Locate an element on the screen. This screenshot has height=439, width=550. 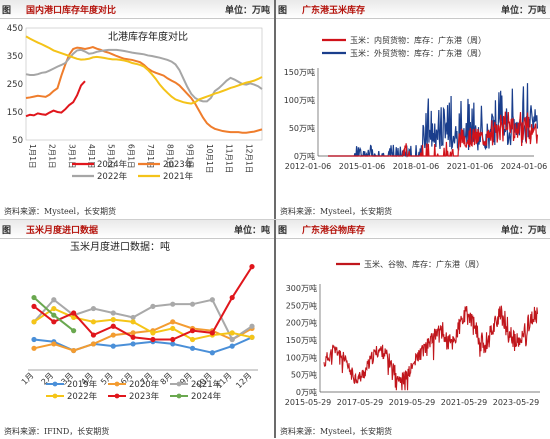
series-line-domestic-trade is located at coordinates (433, 134).